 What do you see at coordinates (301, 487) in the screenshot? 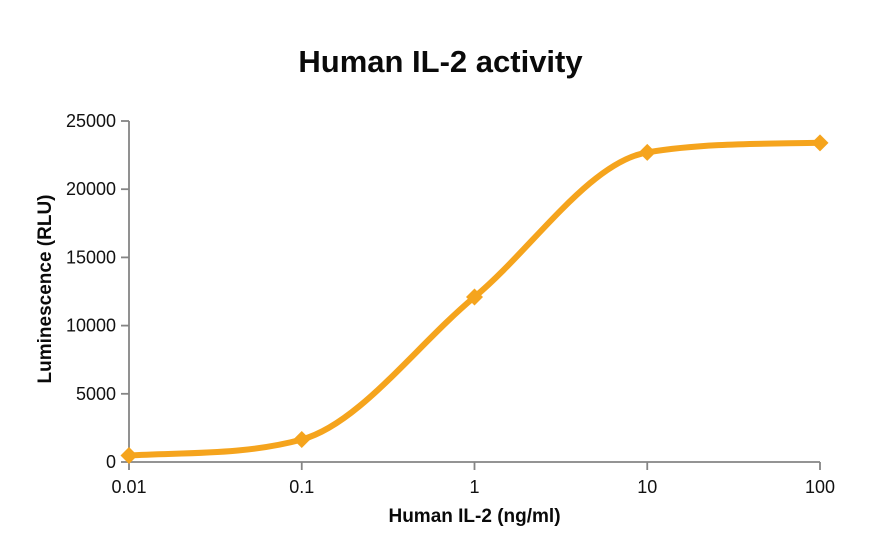
I see `x-tick-label: 0.1` at bounding box center [301, 487].